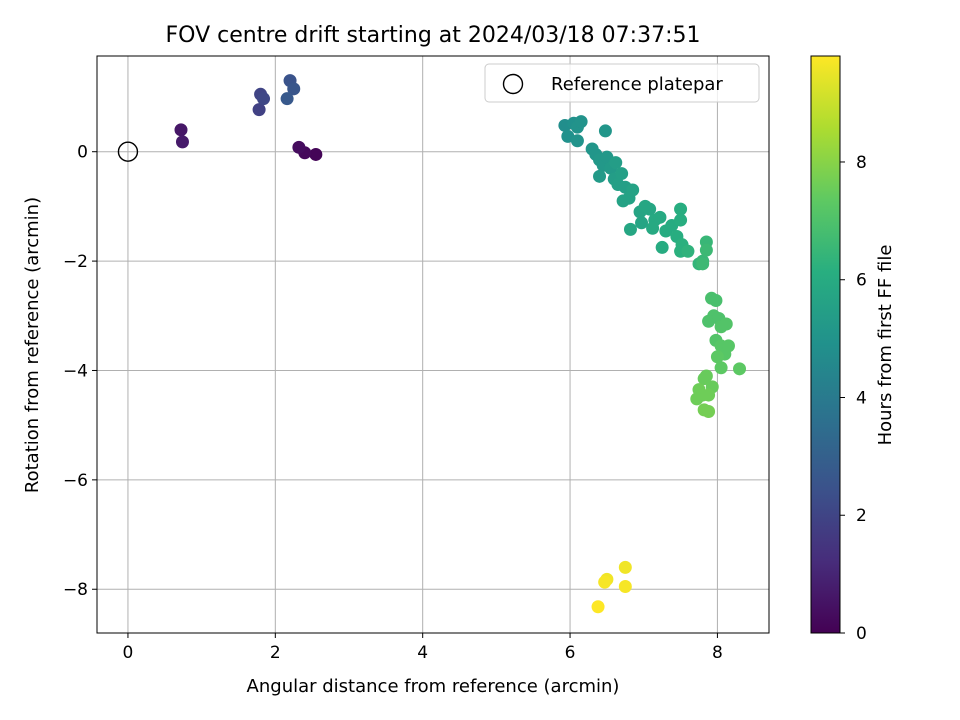  Describe the element at coordinates (422, 653) in the screenshot. I see `x-tick-label: 4` at that location.